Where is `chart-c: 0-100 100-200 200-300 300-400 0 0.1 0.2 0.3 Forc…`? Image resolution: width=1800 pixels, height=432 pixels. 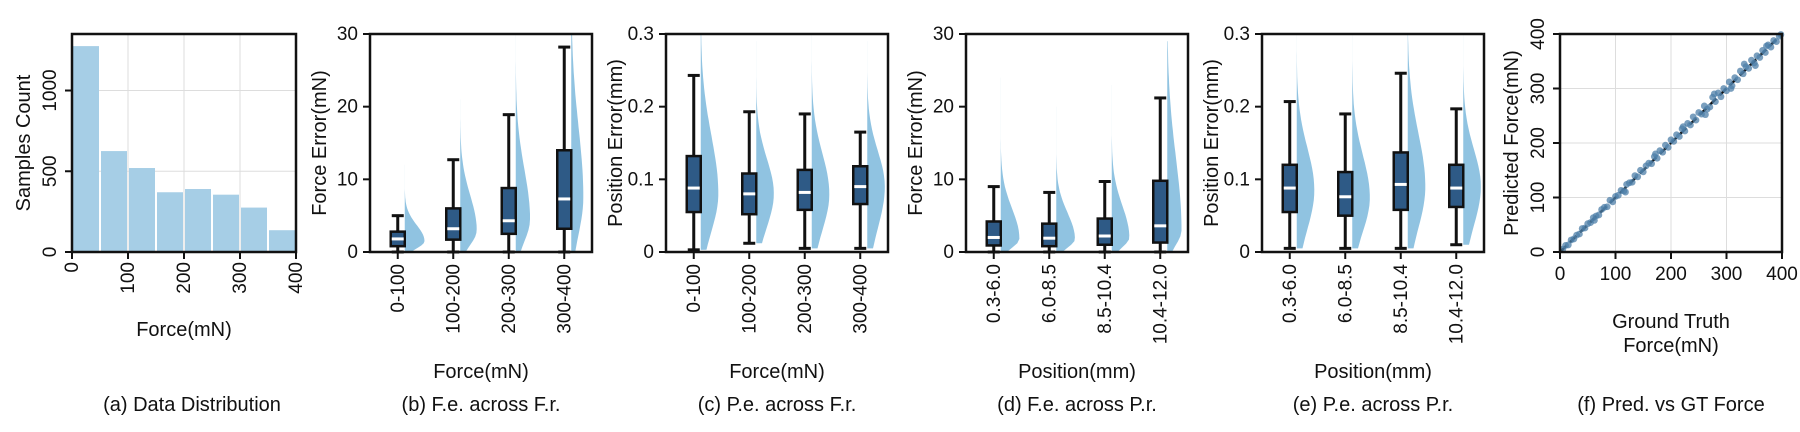 chart-c: 0-100 100-200 200-300 300-400 0 0.1 0.2 0.3 Forc… is located at coordinates (747, 220).